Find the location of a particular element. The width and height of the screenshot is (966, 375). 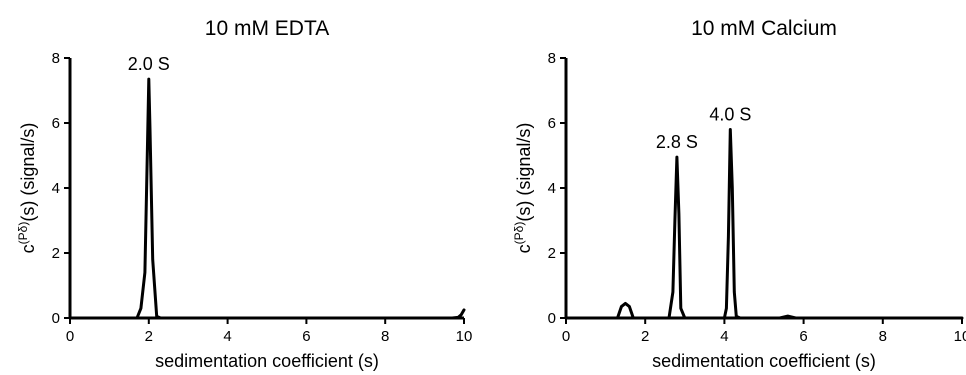

peak-labels: 2.0 S is located at coordinates (149, 64).